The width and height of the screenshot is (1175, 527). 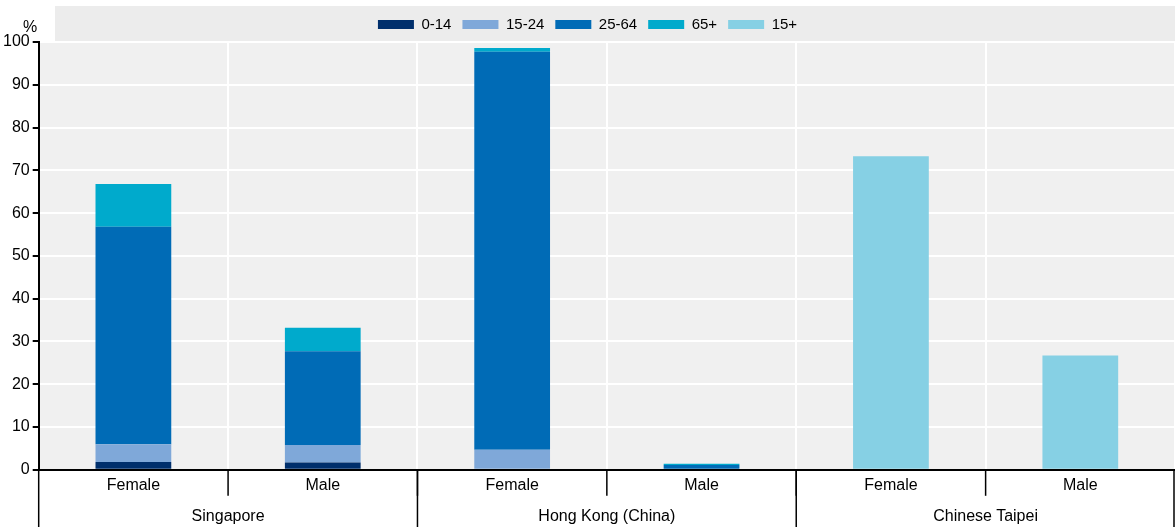 I want to click on y-tick-label: 0, so click(x=25, y=469).